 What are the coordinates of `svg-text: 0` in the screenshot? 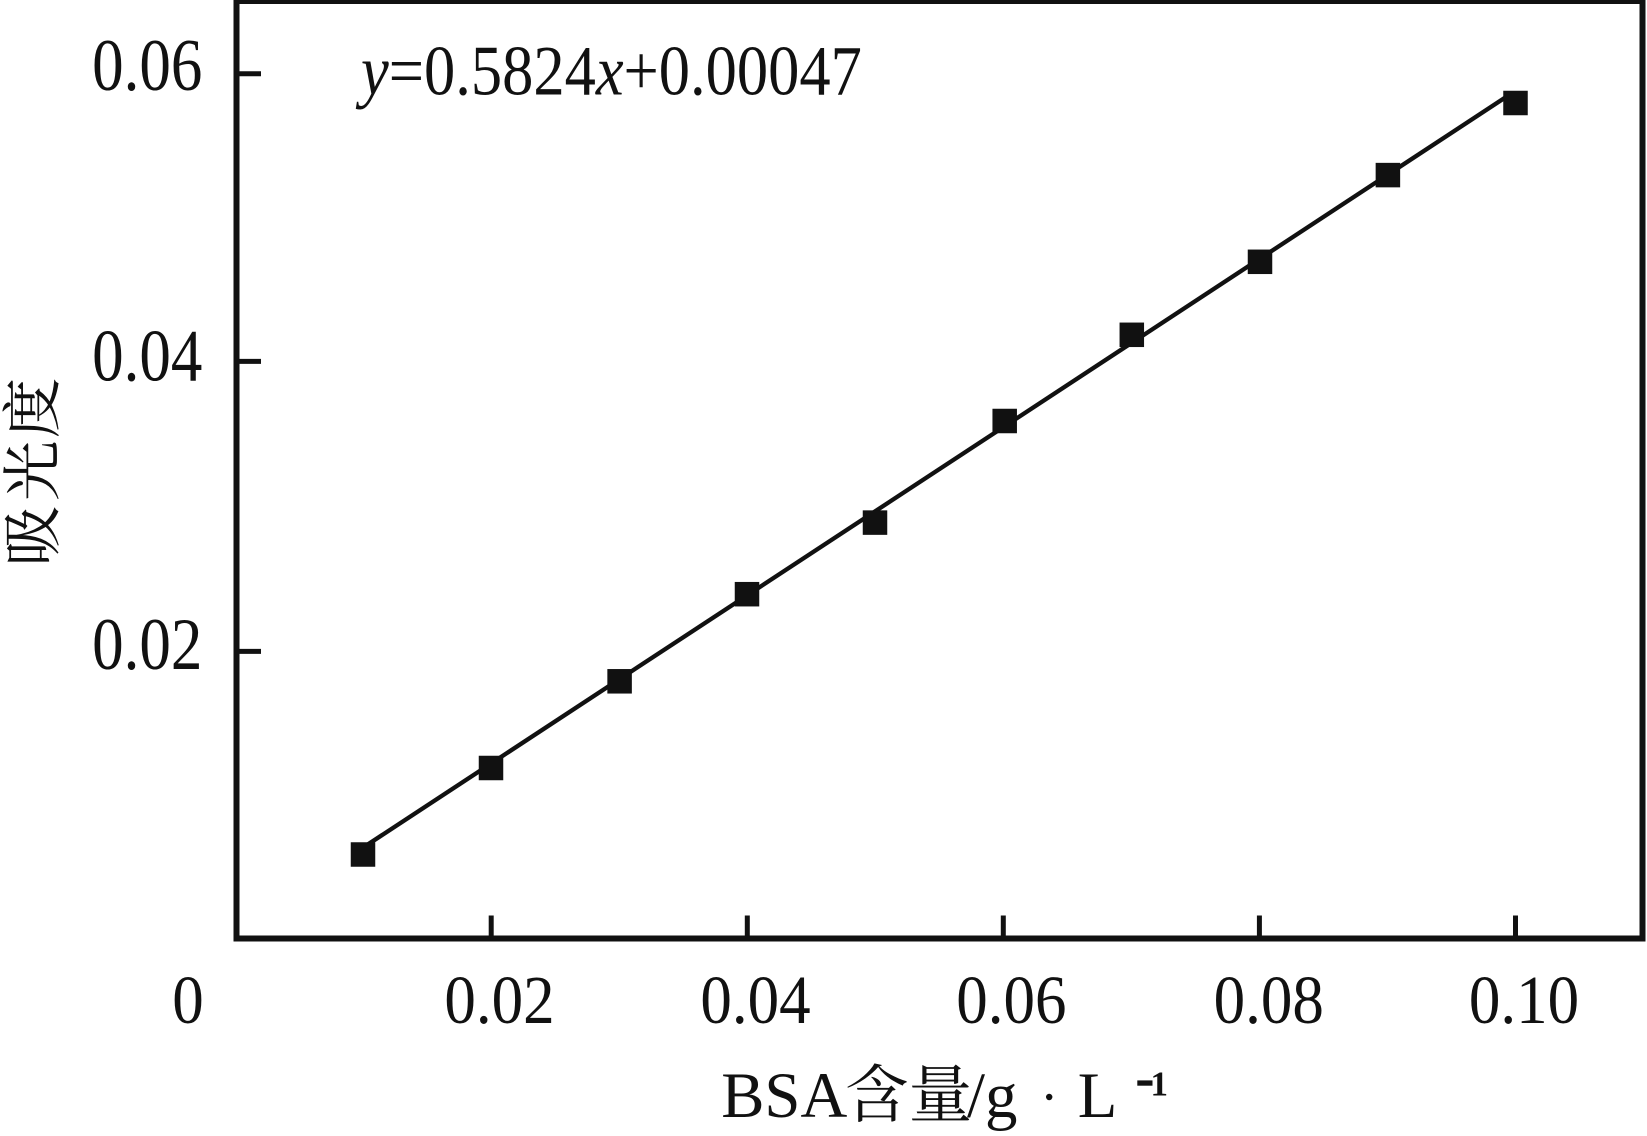 It's located at (187, 1001).